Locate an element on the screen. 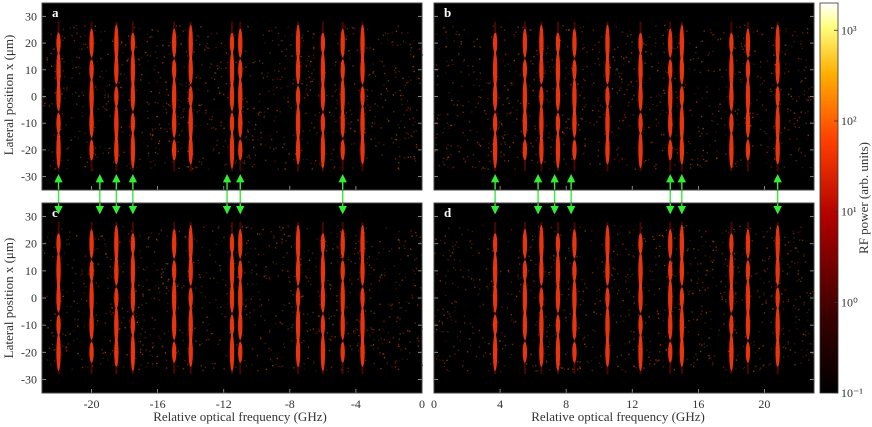 The image size is (872, 427). colorbar-label: RF power (arb. units) is located at coordinates (863, 198).